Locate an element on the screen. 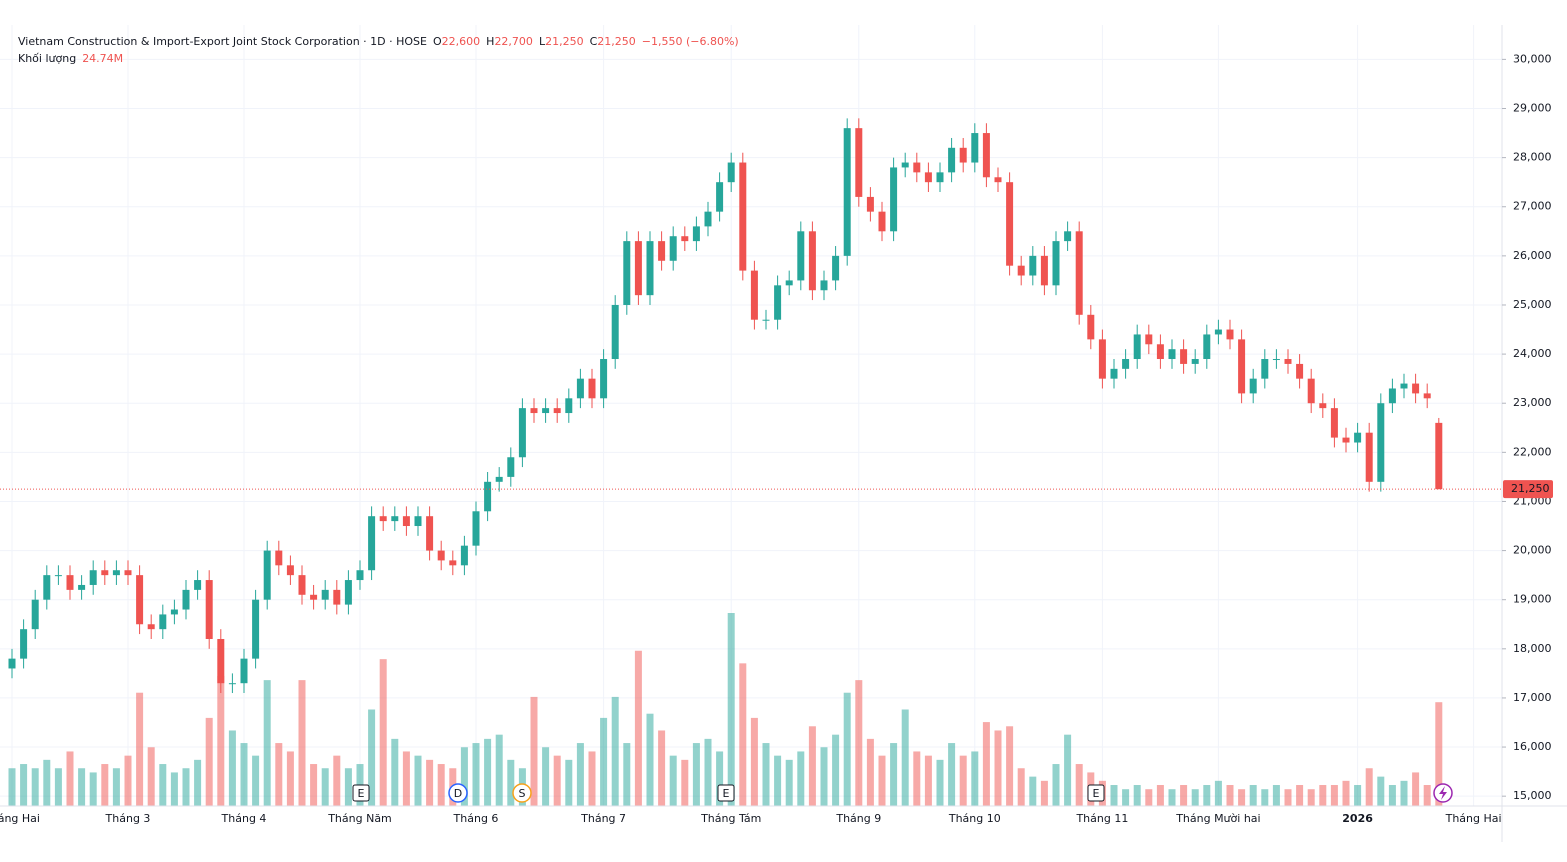 Image resolution: width=1567 pixels, height=862 pixels. ohlc-key: H is located at coordinates (490, 41).